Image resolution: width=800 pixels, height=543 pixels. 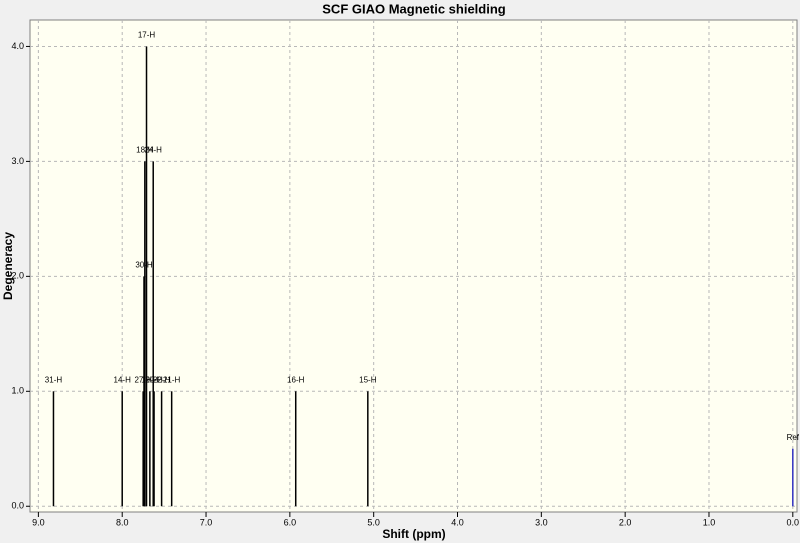 I want to click on x-tick-label: 0.0, so click(x=793, y=522).